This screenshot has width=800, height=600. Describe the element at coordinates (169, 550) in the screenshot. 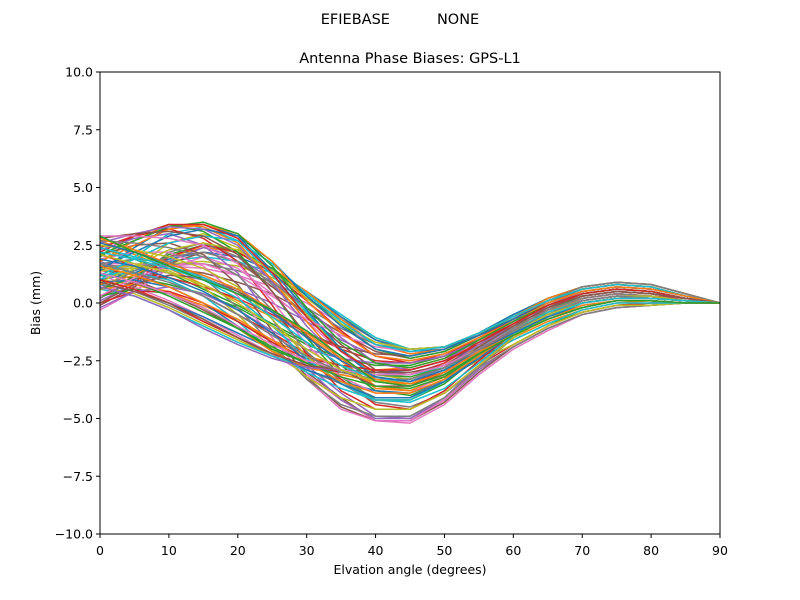

I see `x-tick-label: 10` at that location.